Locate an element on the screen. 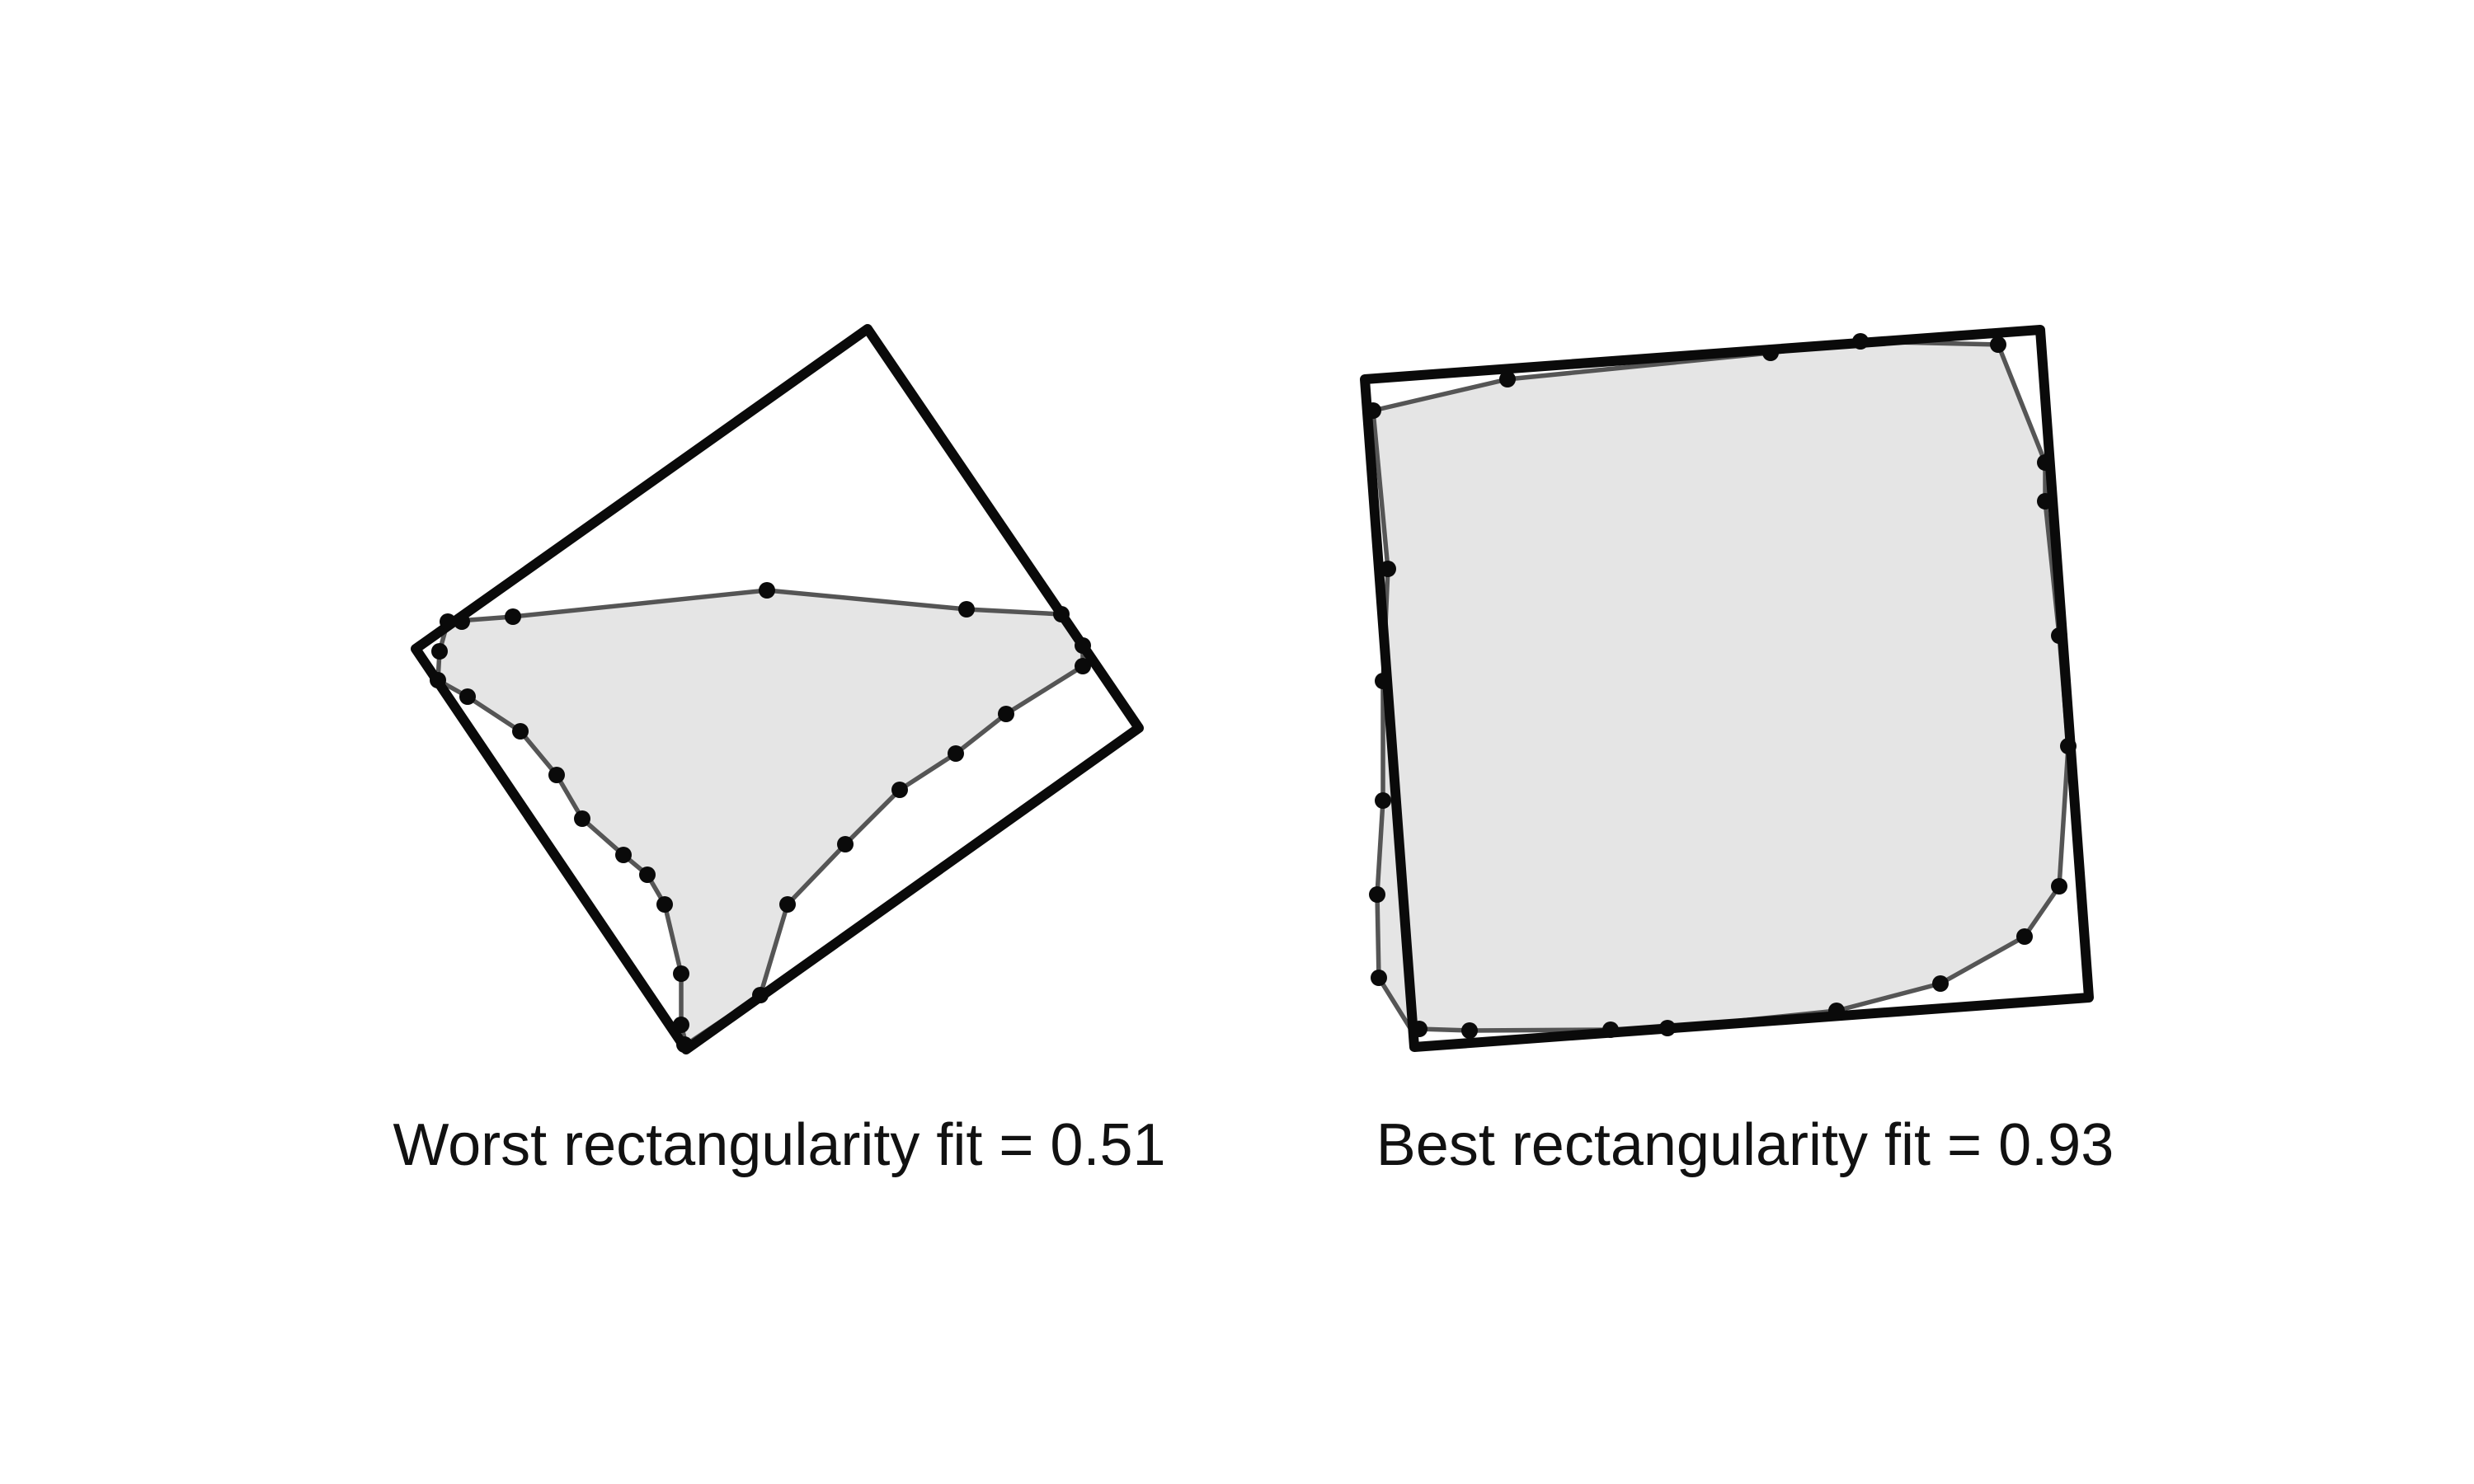 The width and height of the screenshot is (2474, 1484). worst-fit-bounding-rectangle is located at coordinates (777, 689).